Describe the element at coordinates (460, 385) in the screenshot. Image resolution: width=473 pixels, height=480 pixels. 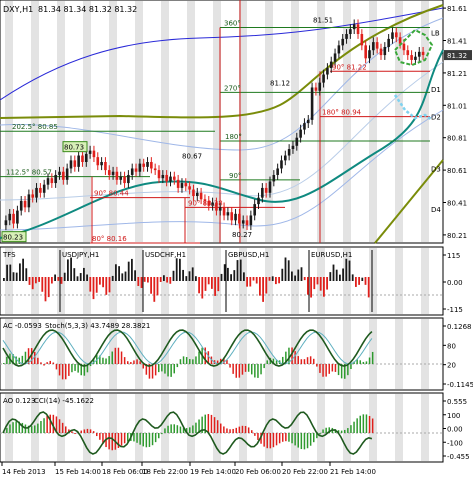
I see `axis-tick-label: -0.1145` at that location.